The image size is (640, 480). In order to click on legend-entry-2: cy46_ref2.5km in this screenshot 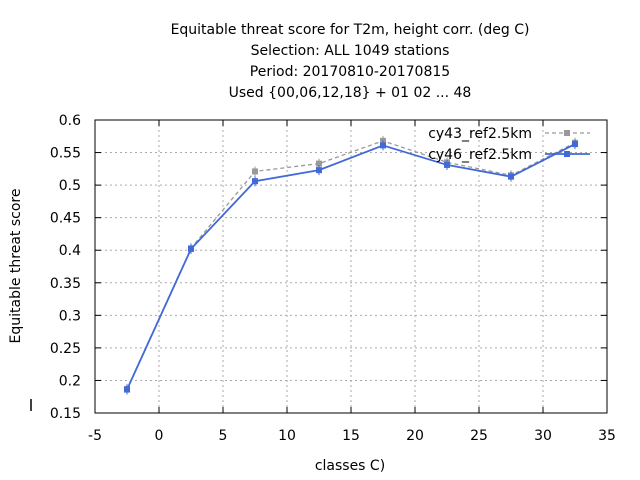, I will do `click(509, 155)`.